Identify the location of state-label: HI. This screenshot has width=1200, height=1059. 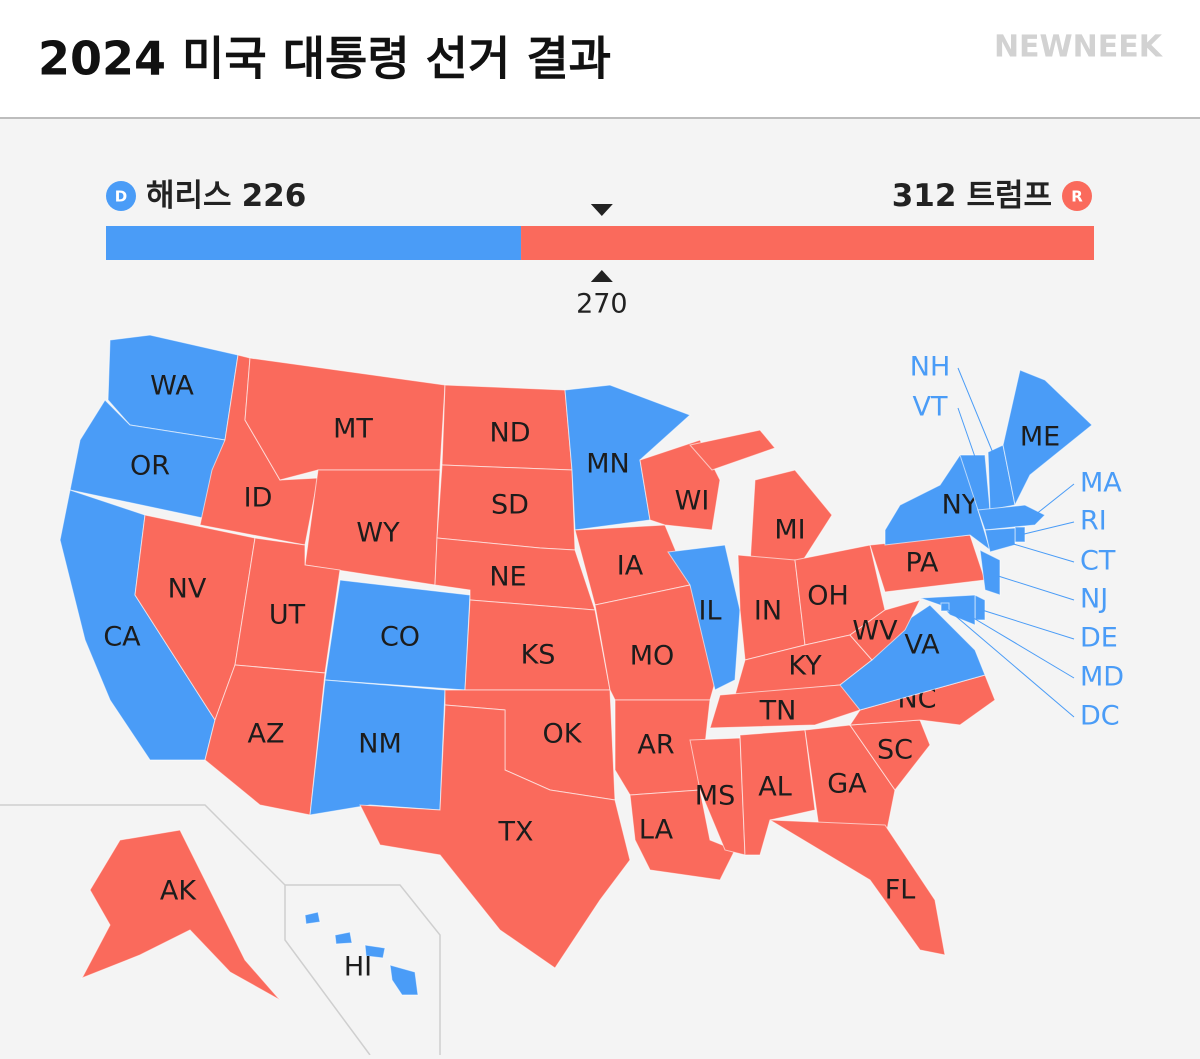
(358, 967).